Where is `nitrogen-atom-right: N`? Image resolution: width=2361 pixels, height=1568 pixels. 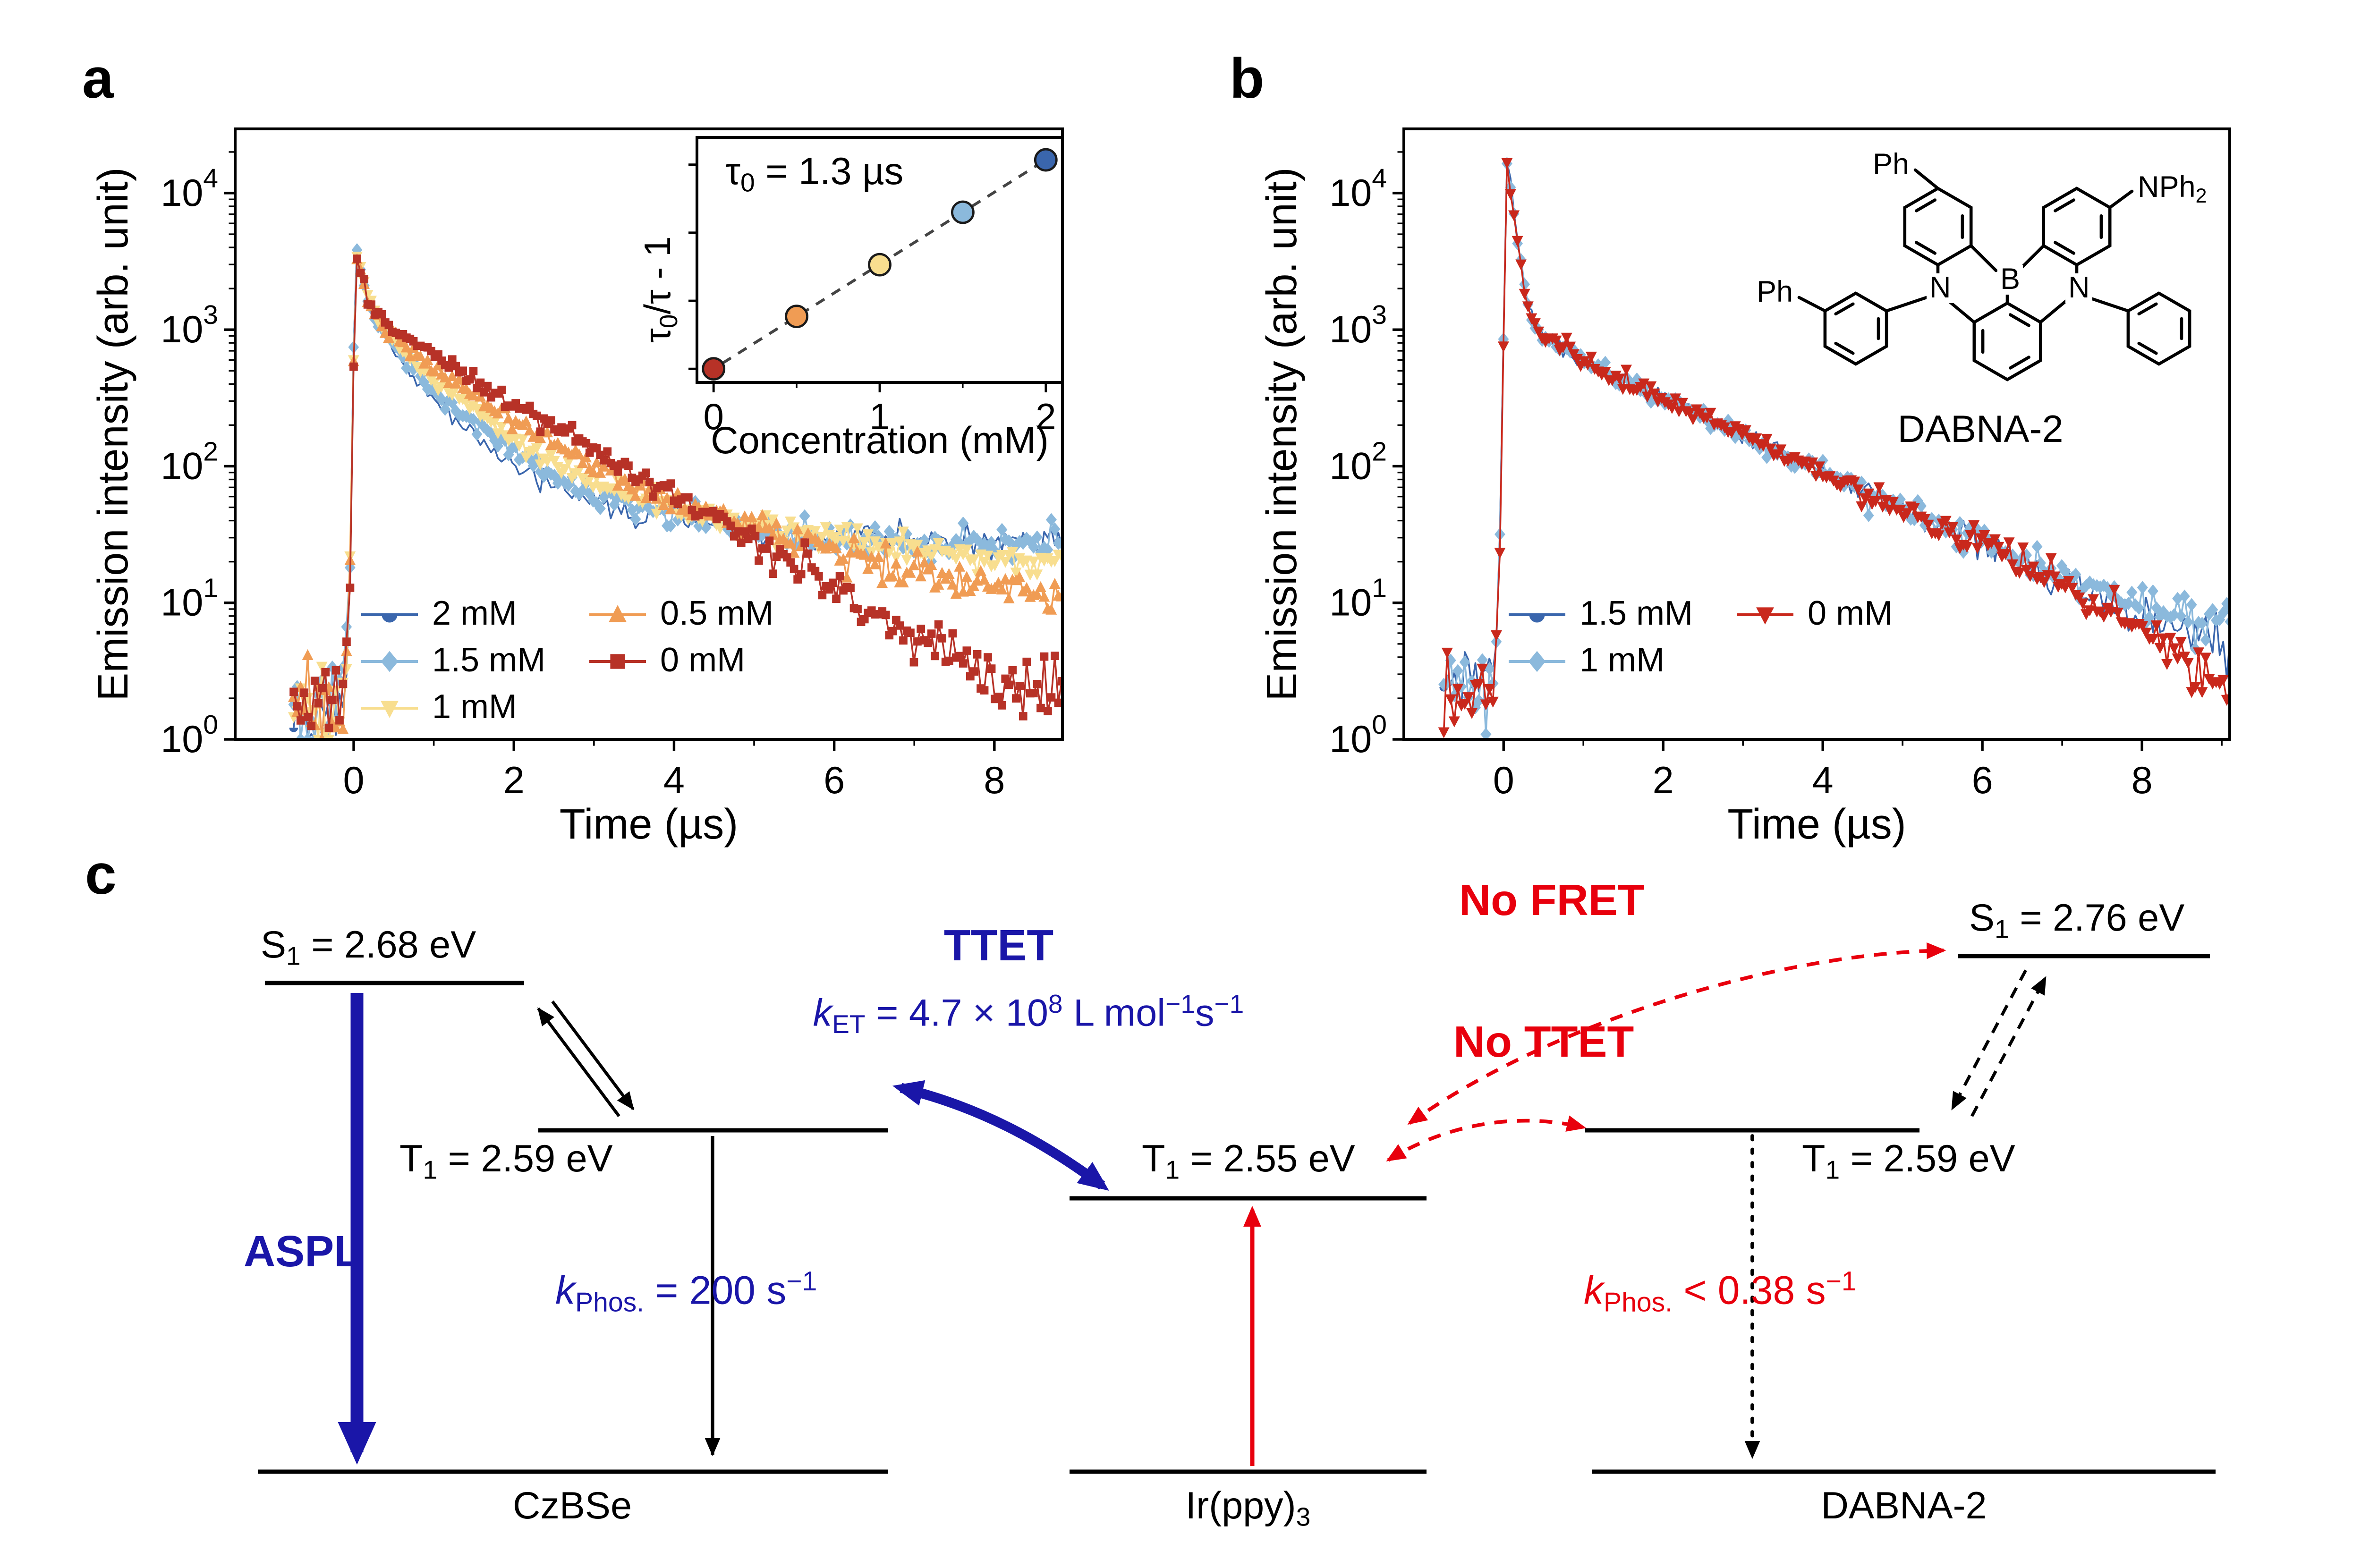 nitrogen-atom-right: N is located at coordinates (2079, 288).